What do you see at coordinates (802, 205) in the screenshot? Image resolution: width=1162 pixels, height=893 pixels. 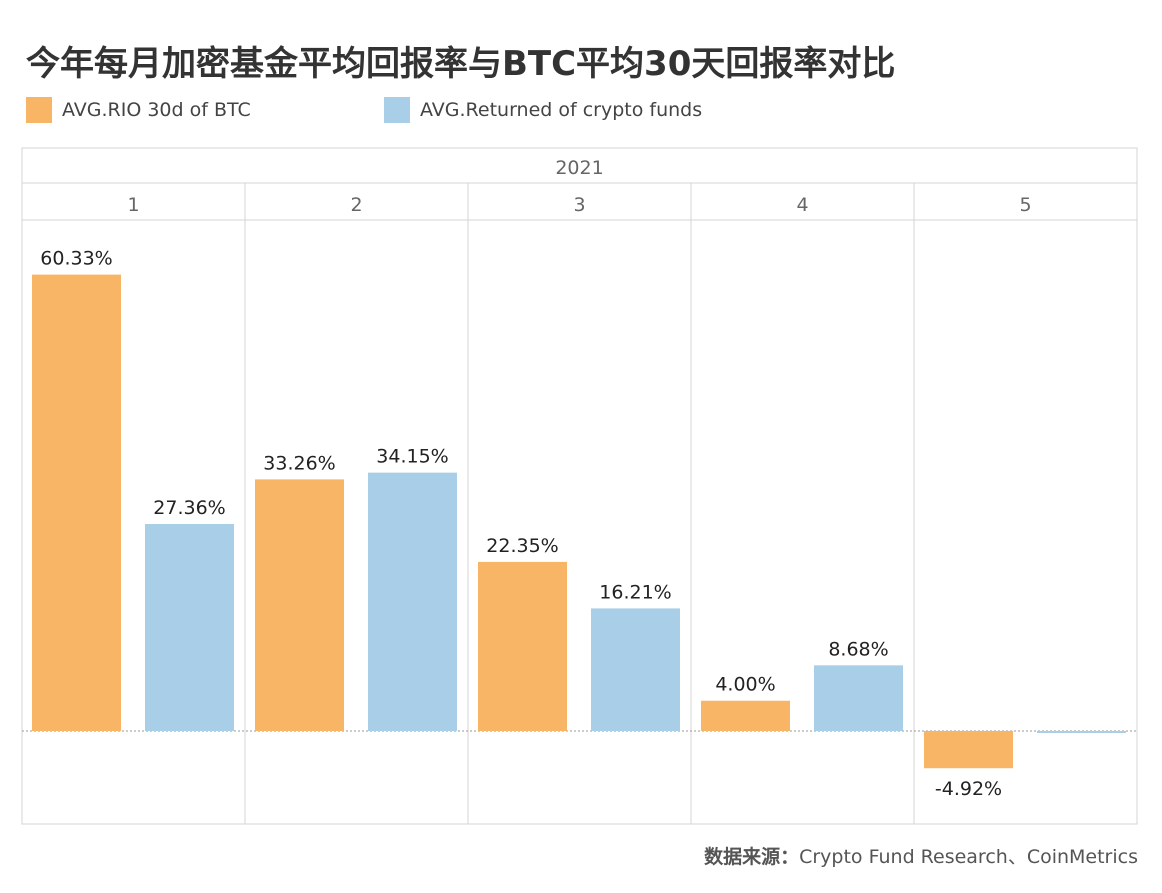 I see `month-label: 4` at bounding box center [802, 205].